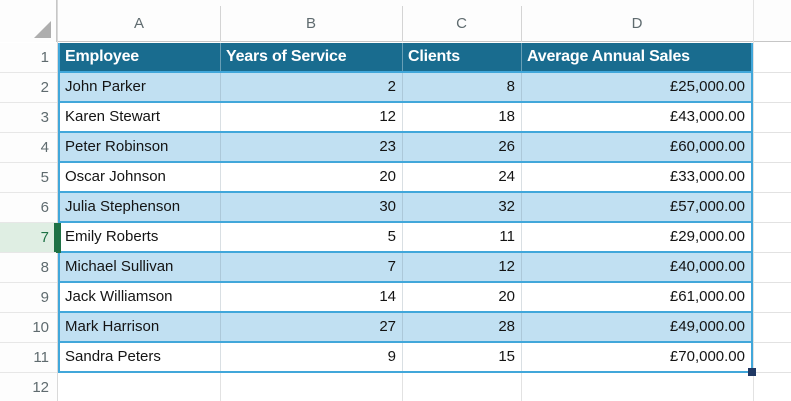 Image resolution: width=791 pixels, height=401 pixels. Describe the element at coordinates (461, 297) in the screenshot. I see `cell-clients: 20` at that location.